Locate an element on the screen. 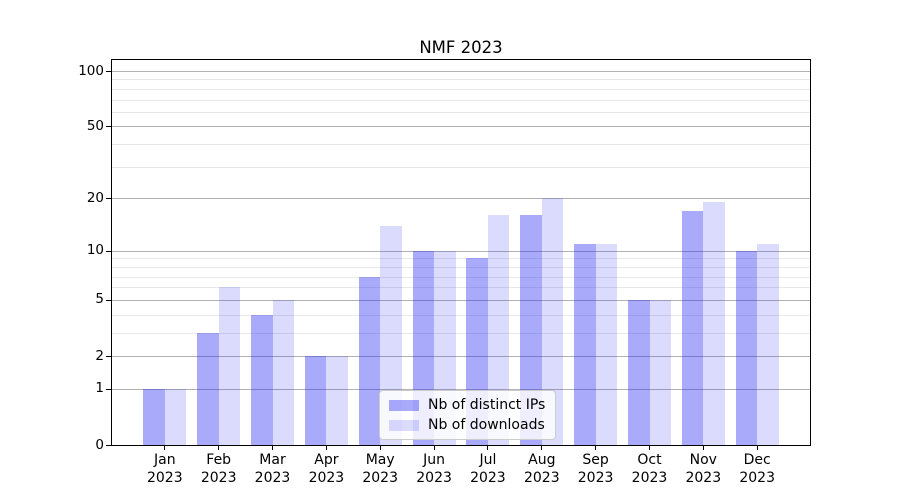 This screenshot has width=900, height=500. x-tick-mark-apr is located at coordinates (326, 447).